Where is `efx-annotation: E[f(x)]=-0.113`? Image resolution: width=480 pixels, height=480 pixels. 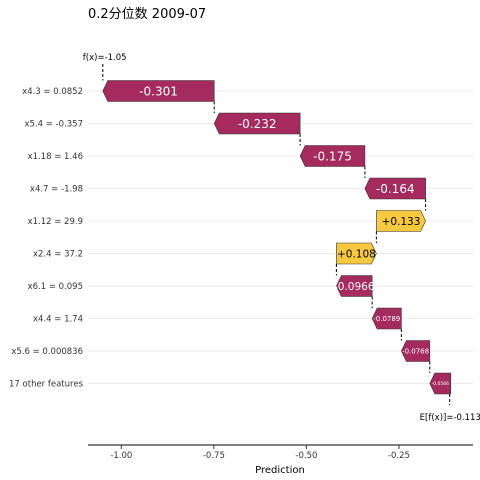
efx-annotation: E[f(x)]=-0.113 is located at coordinates (450, 418).